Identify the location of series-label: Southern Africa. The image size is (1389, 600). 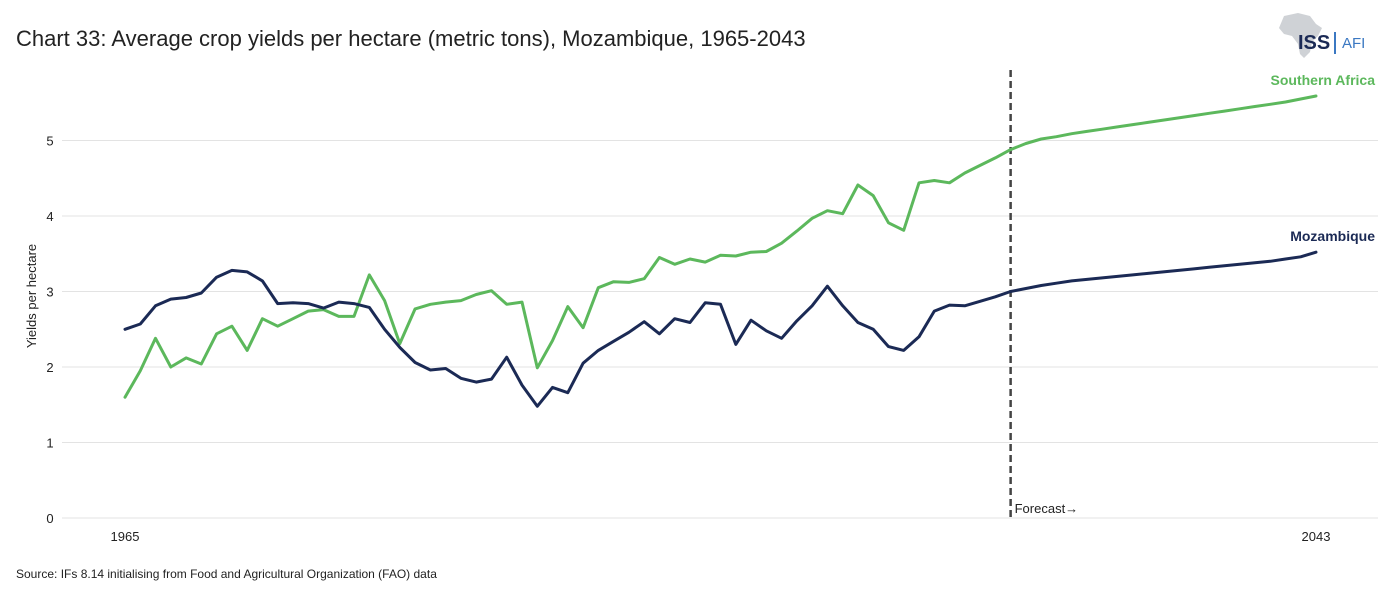
(1323, 80).